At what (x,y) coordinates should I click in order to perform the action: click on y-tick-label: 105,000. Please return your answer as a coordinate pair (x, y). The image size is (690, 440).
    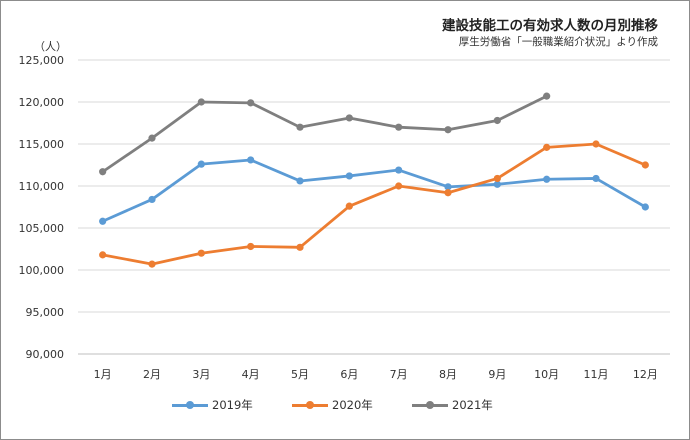
    Looking at the image, I should click on (42, 228).